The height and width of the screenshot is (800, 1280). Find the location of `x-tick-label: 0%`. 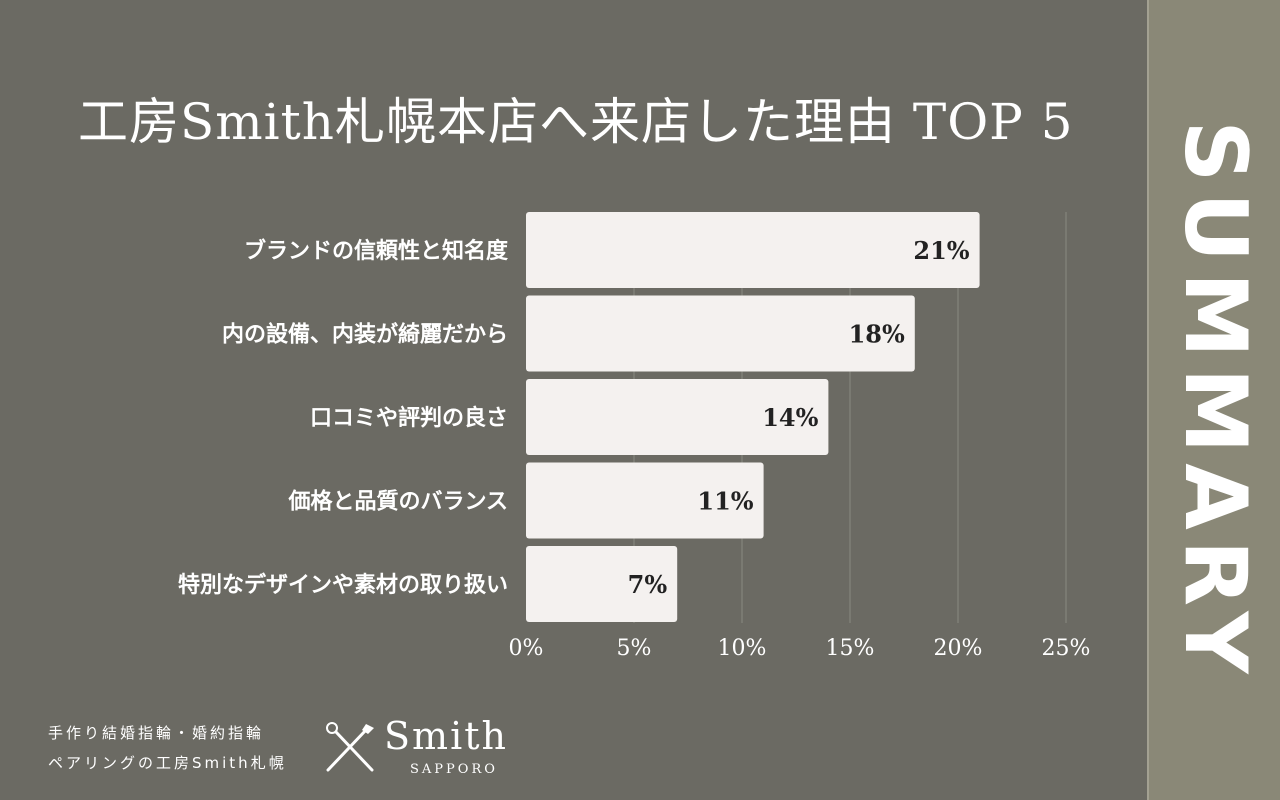

x-tick-label: 0% is located at coordinates (526, 648).